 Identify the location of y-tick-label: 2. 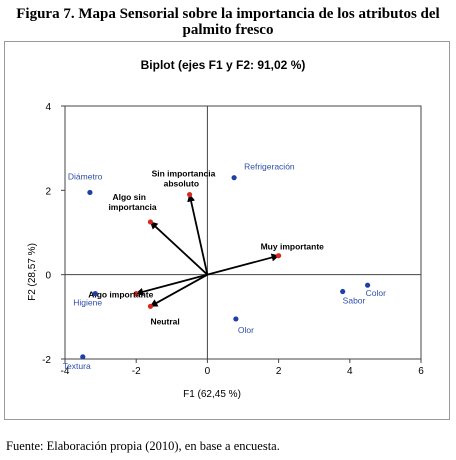
(48, 191).